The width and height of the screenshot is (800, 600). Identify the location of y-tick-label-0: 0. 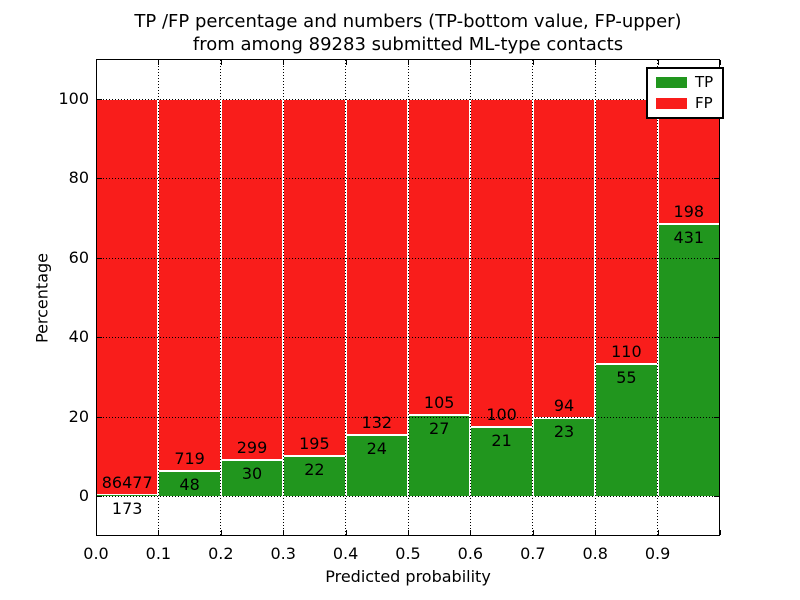
(83, 496).